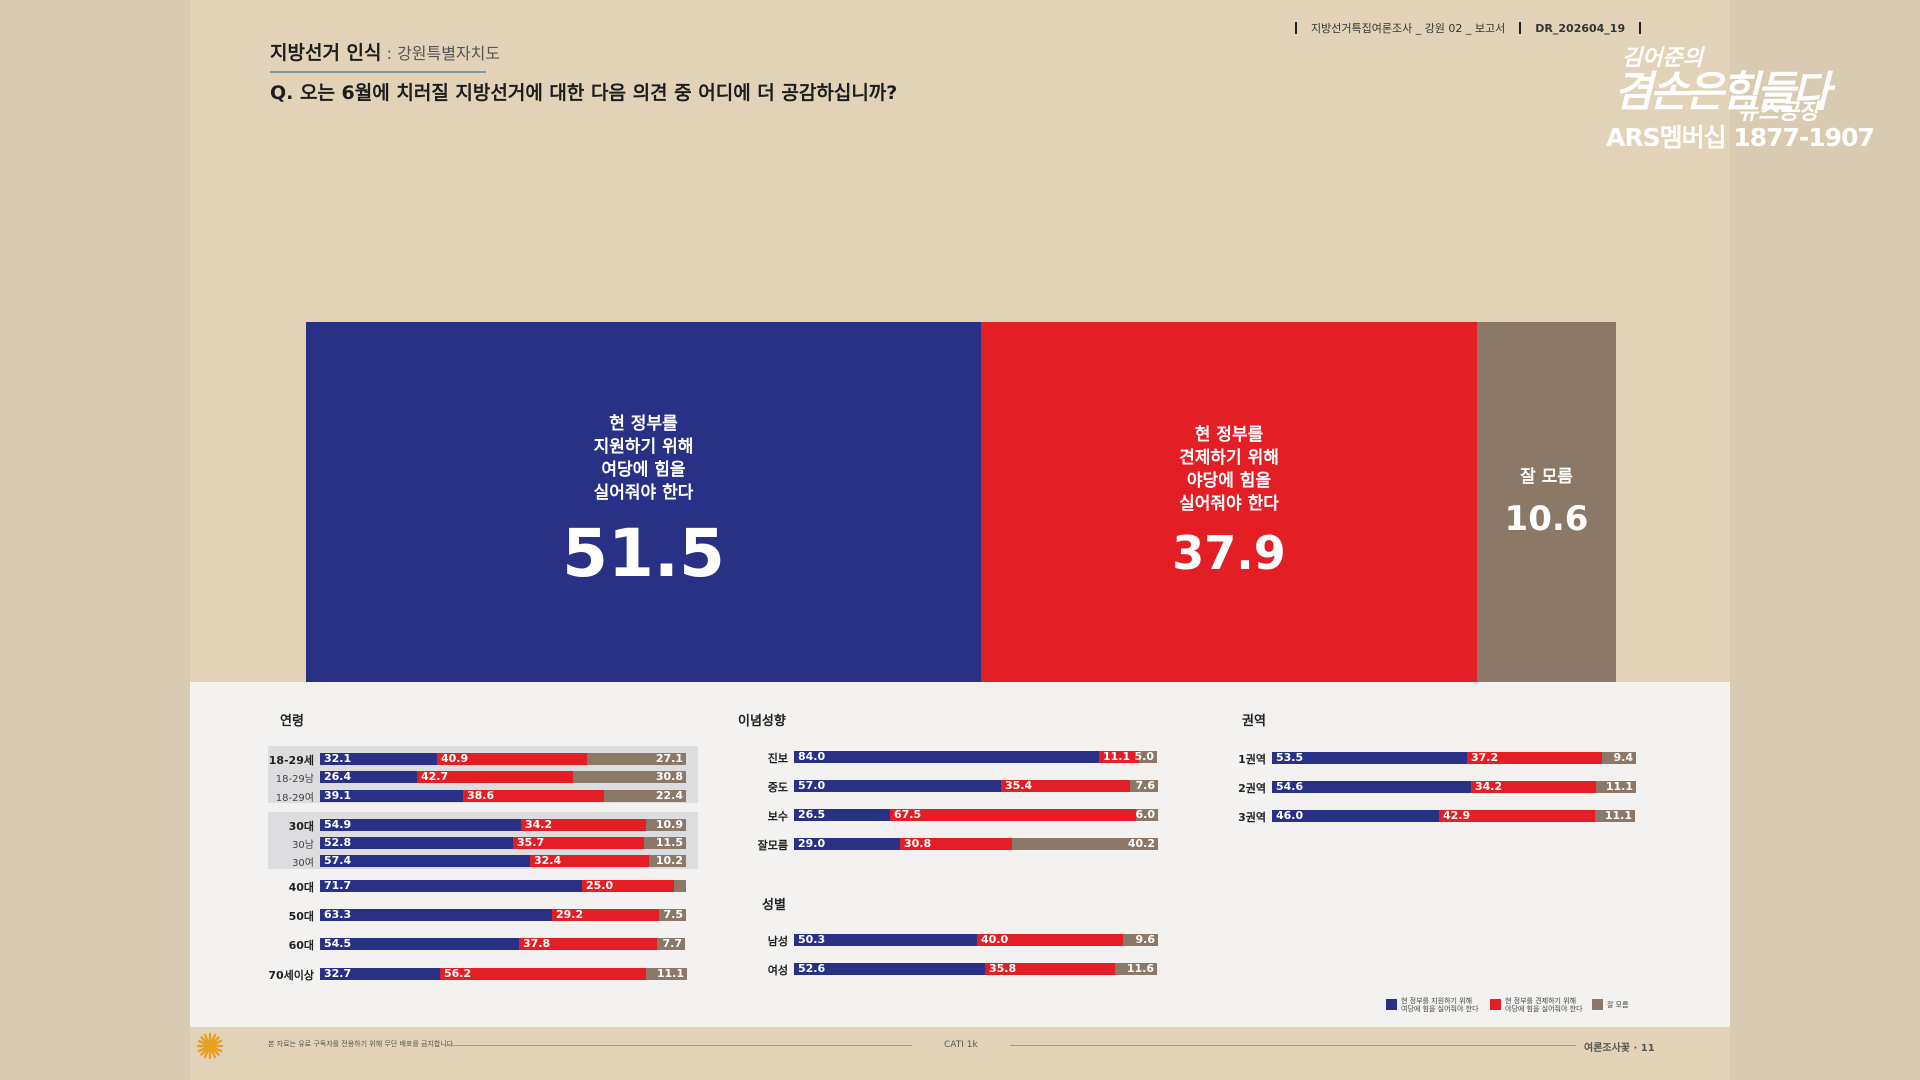 Image resolution: width=1920 pixels, height=1080 pixels. I want to click on segment-value: 63.3, so click(338, 914).